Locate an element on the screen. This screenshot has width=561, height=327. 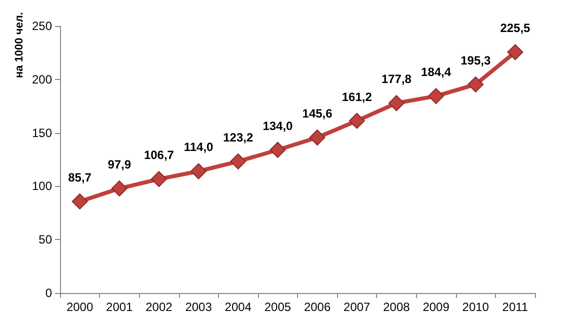
x-tick-label: 2004 is located at coordinates (238, 307).